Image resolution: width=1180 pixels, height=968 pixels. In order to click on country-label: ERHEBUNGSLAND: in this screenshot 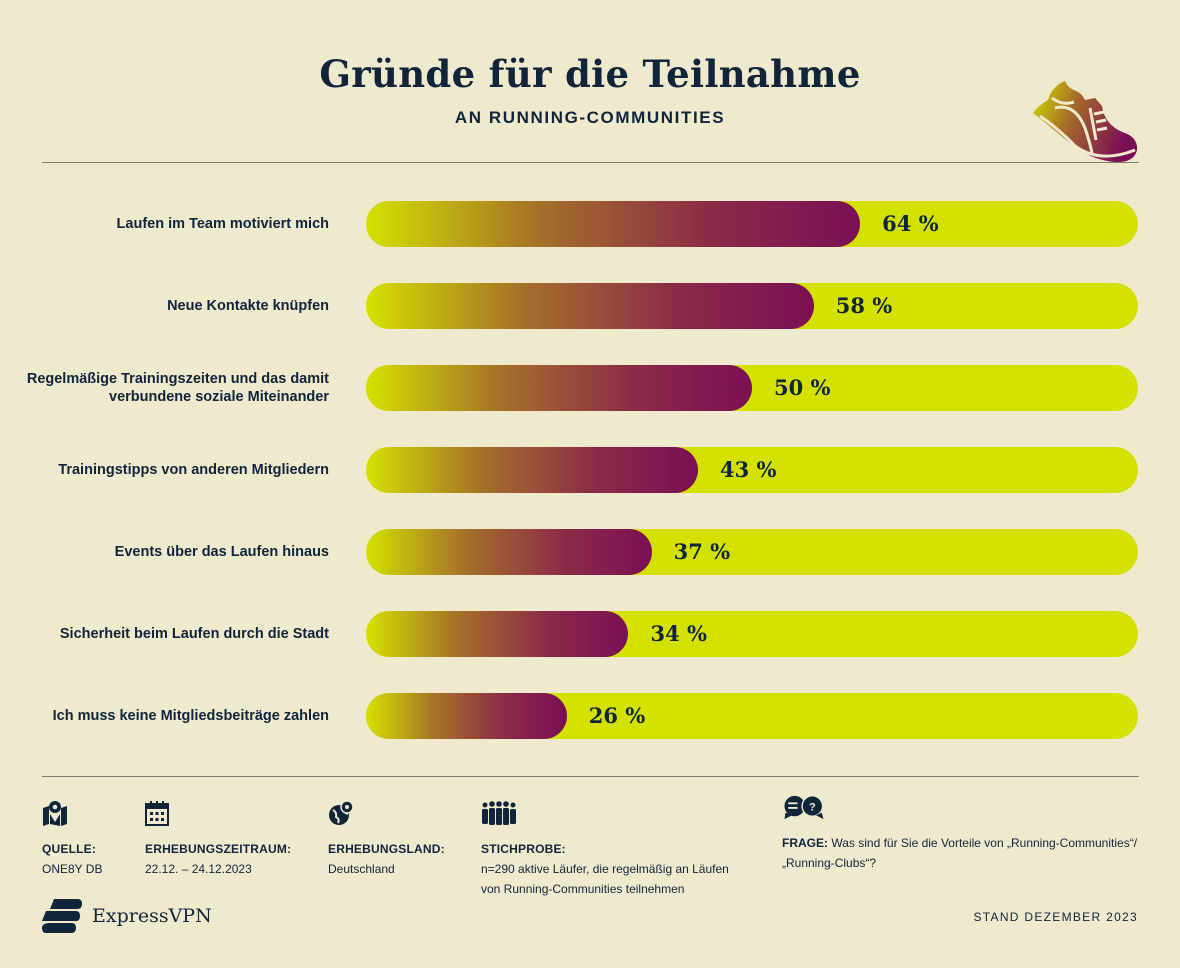, I will do `click(386, 849)`.